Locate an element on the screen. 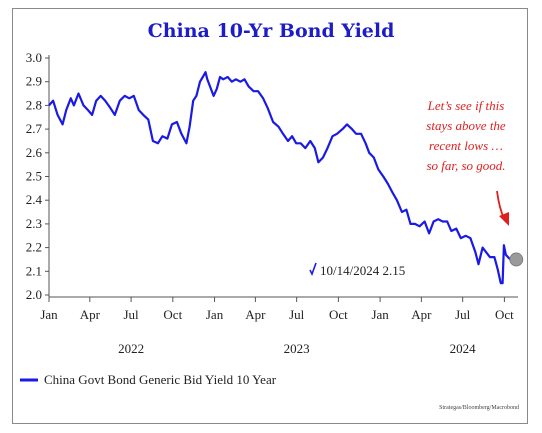 Image resolution: width=542 pixels, height=433 pixels. chart-title: China 10-Yr Bond Yield is located at coordinates (271, 31).